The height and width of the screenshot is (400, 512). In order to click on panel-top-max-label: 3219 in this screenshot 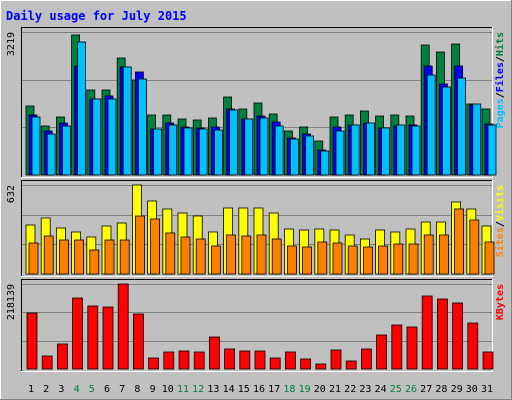, I will do `click(11, 44)`.